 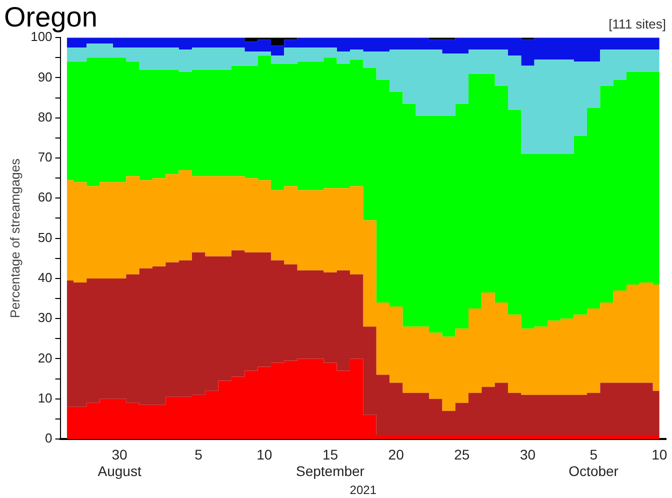 I want to click on y-tick-label: 60, so click(x=45, y=197).